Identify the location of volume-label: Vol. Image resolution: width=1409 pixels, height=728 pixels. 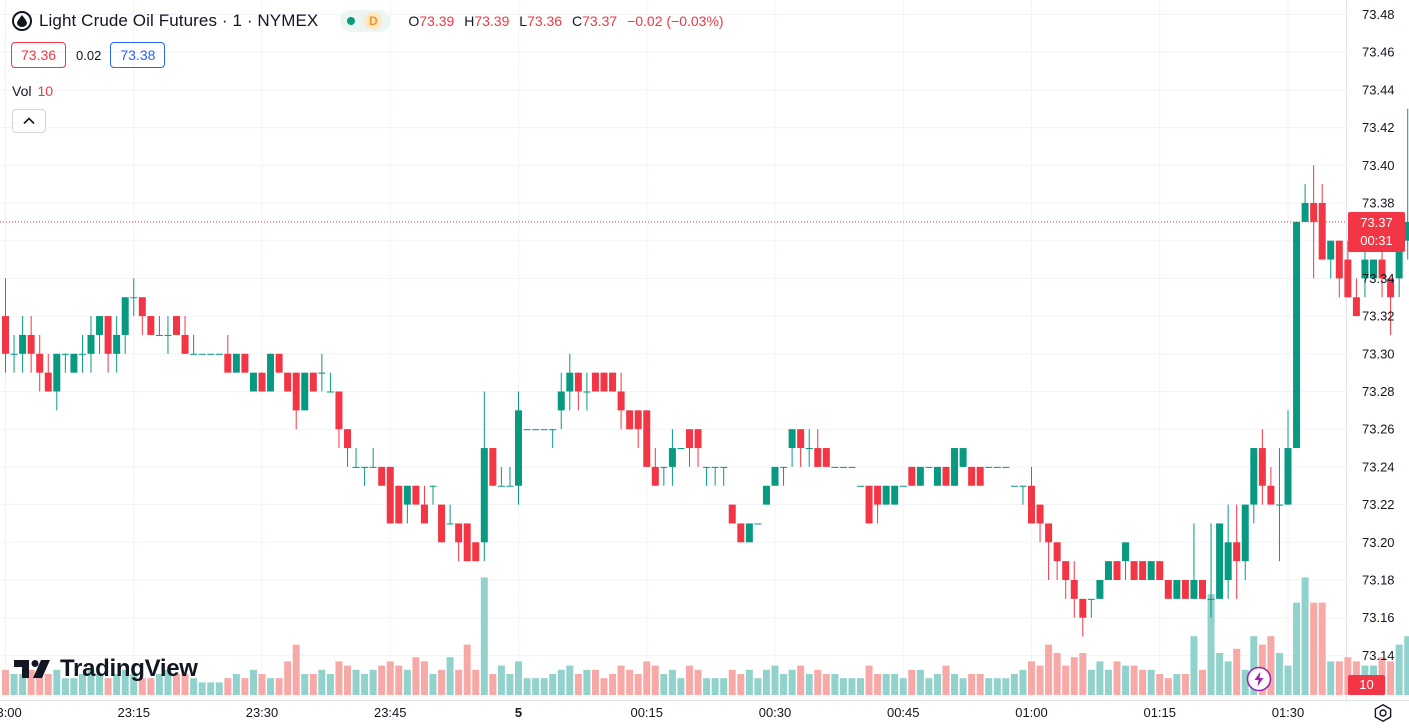
(22, 91).